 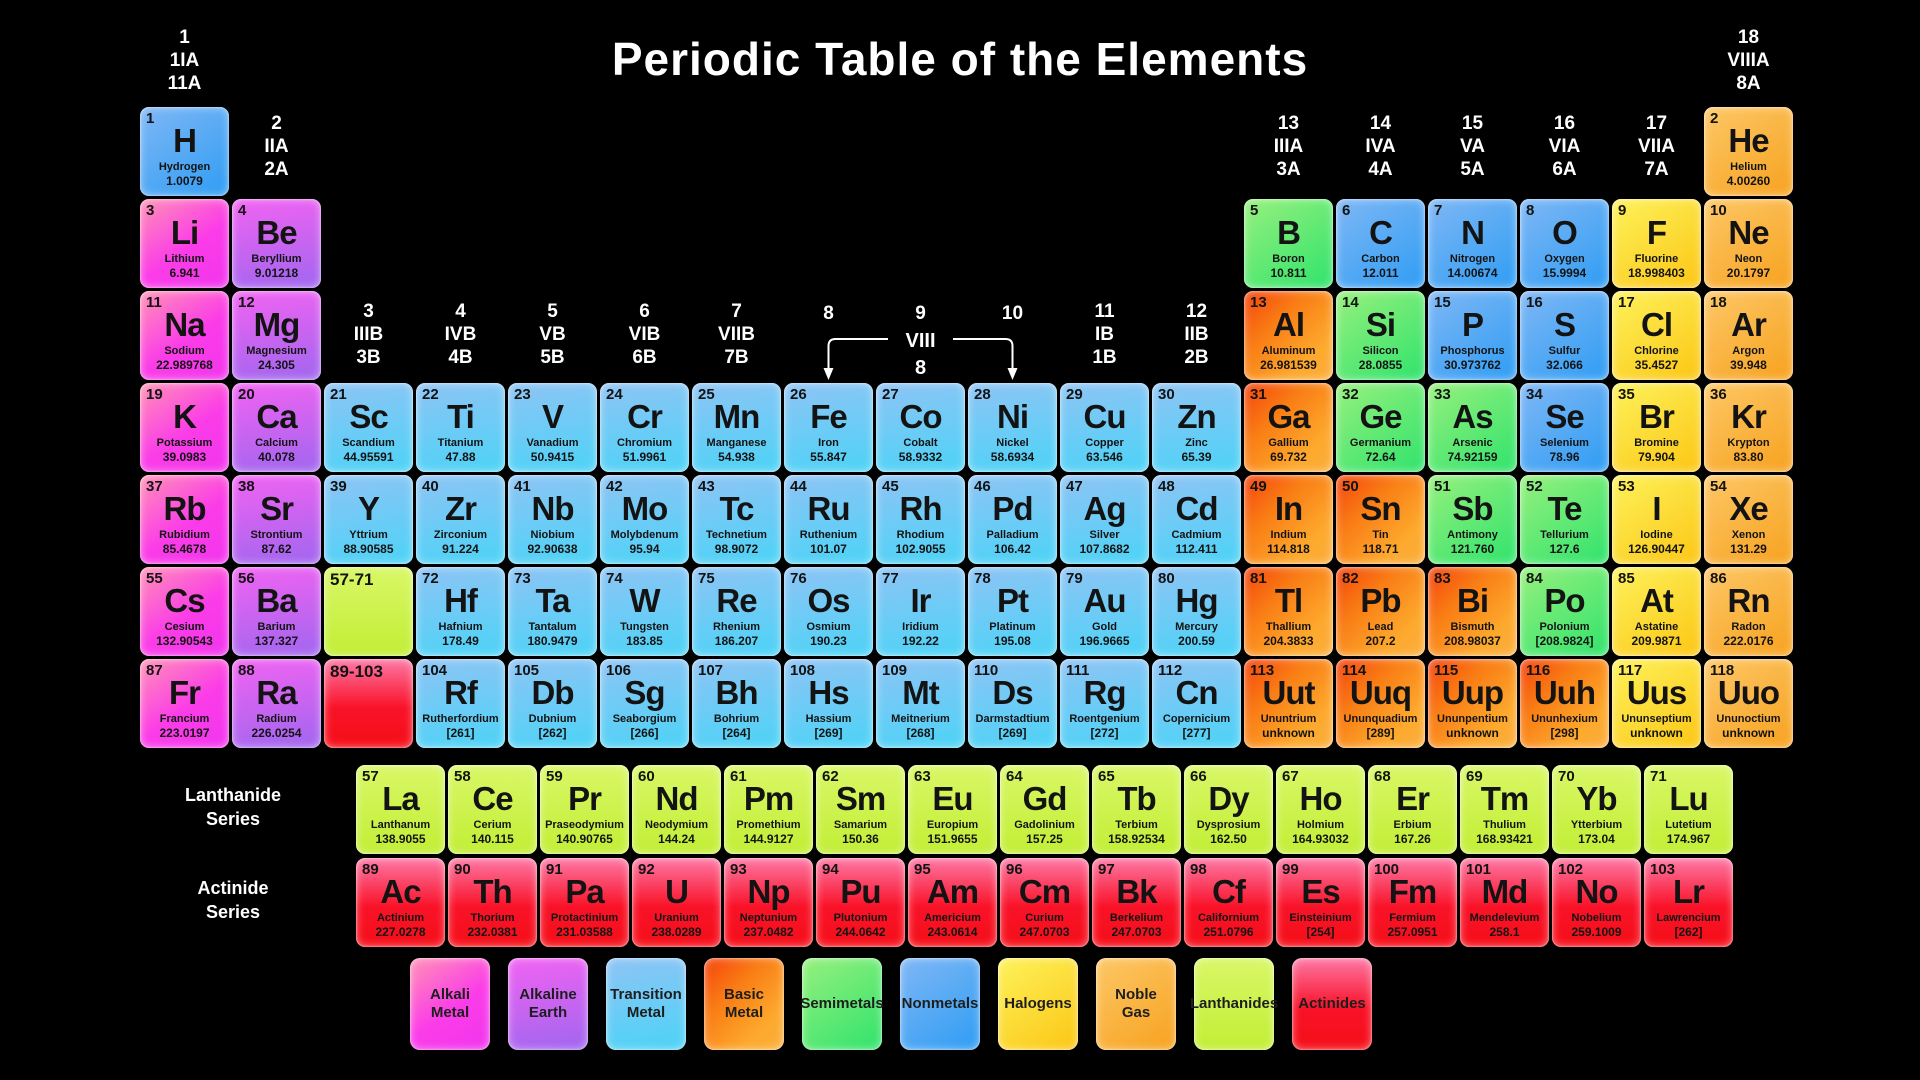 I want to click on element-cell-No: 102 No Nobelium 259.1009, so click(x=1596, y=902).